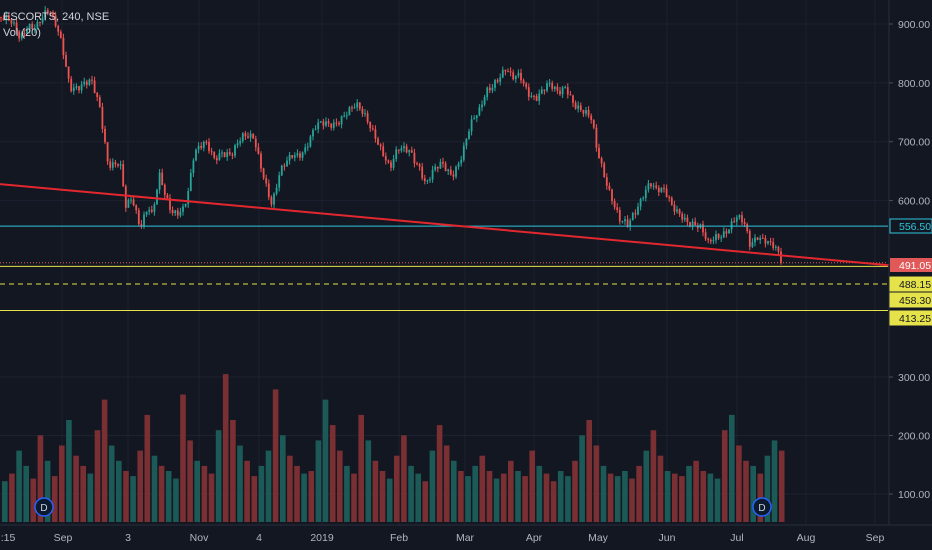 This screenshot has height=550, width=932. Describe the element at coordinates (914, 378) in the screenshot. I see `price-tick-label: 300.00` at that location.